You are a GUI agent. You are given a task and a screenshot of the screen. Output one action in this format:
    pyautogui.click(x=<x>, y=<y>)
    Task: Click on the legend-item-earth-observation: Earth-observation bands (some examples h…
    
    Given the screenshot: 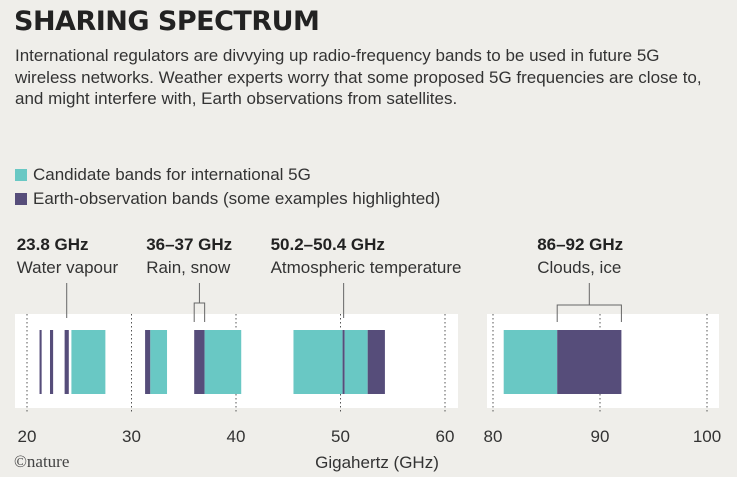 What is the action you would take?
    pyautogui.click(x=227, y=199)
    